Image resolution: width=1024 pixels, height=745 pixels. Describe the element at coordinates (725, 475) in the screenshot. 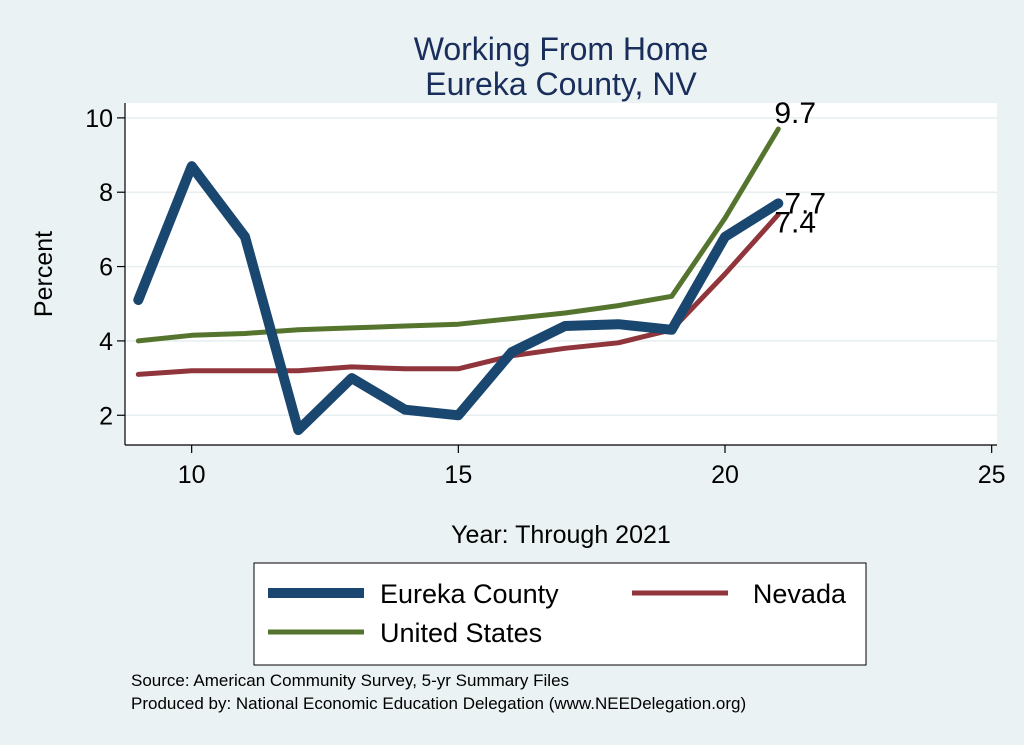

I see `x-tick-label-20: 20` at that location.